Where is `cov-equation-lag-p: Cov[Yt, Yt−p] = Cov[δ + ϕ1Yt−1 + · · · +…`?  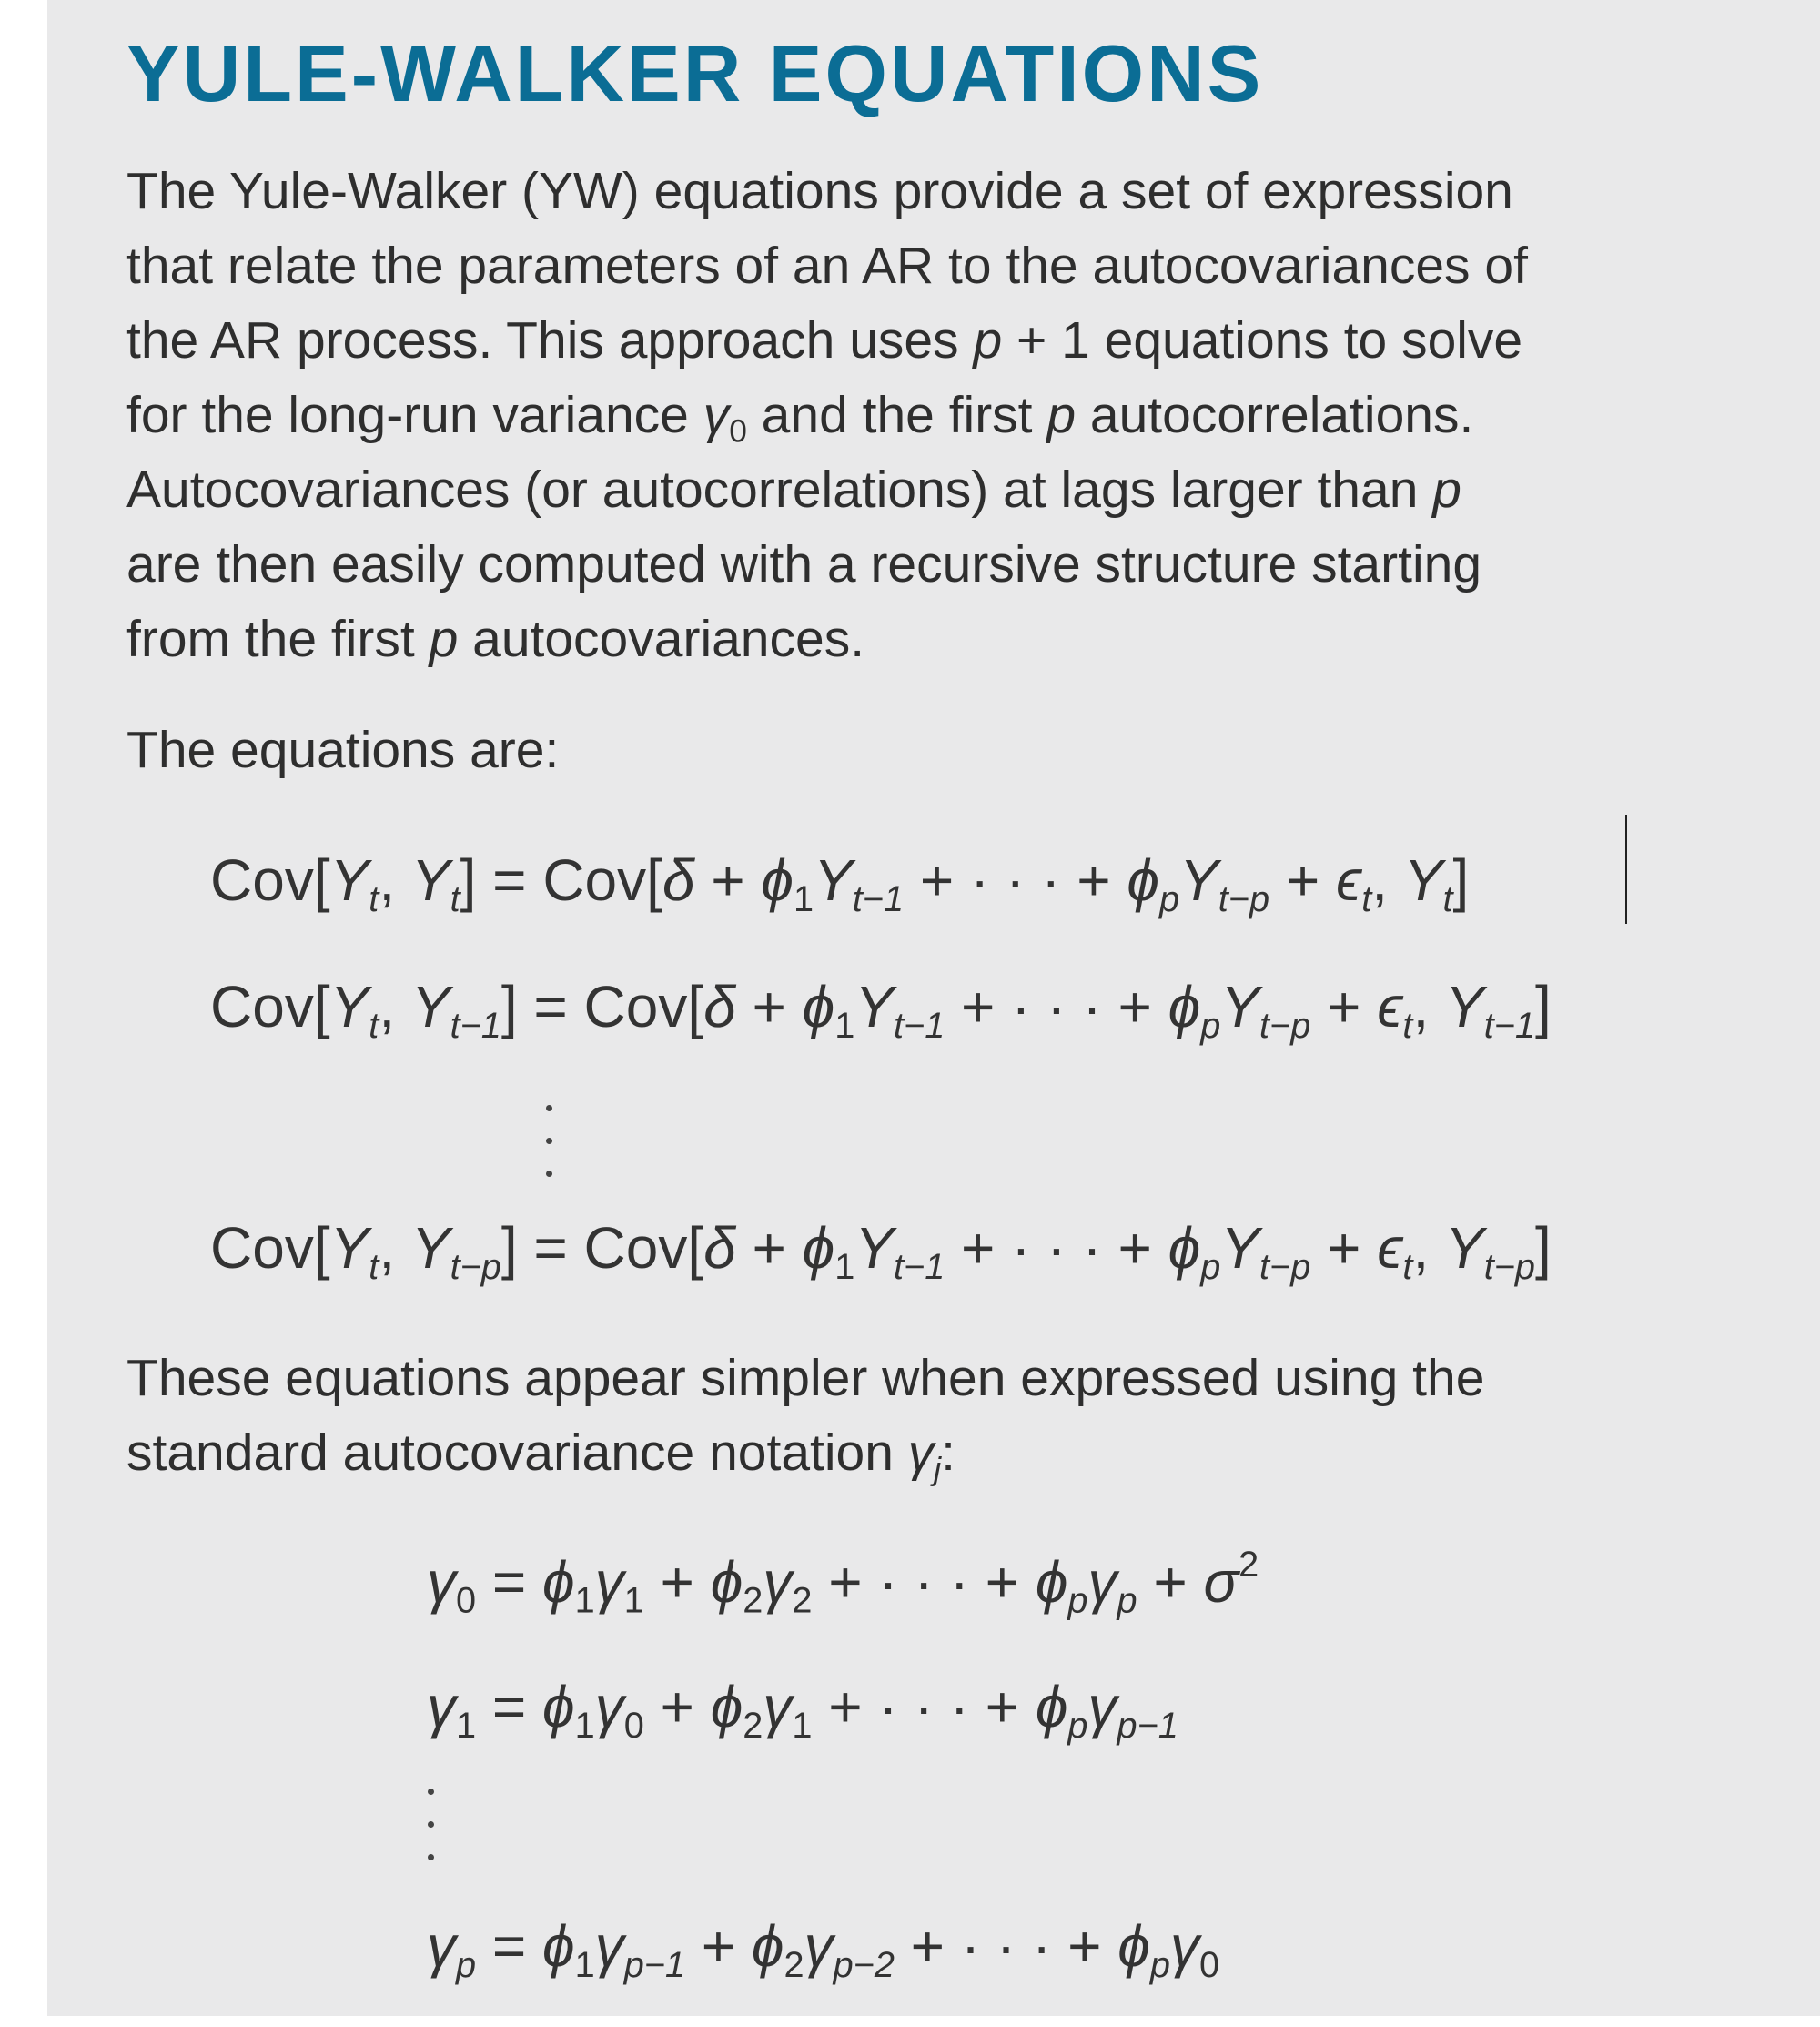
cov-equation-lag-p: Cov[Yt, Yt−p] = Cov[δ + ϕ1Yt−1 + · · · +… is located at coordinates (881, 1252).